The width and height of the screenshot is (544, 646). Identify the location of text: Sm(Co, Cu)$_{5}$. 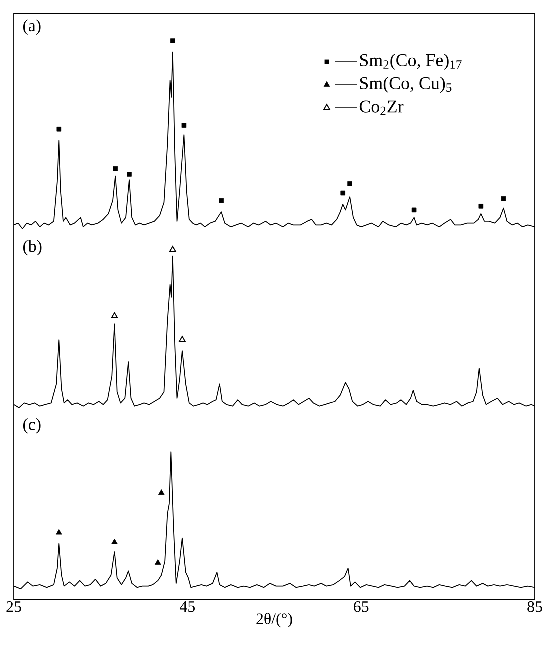
(406, 85).